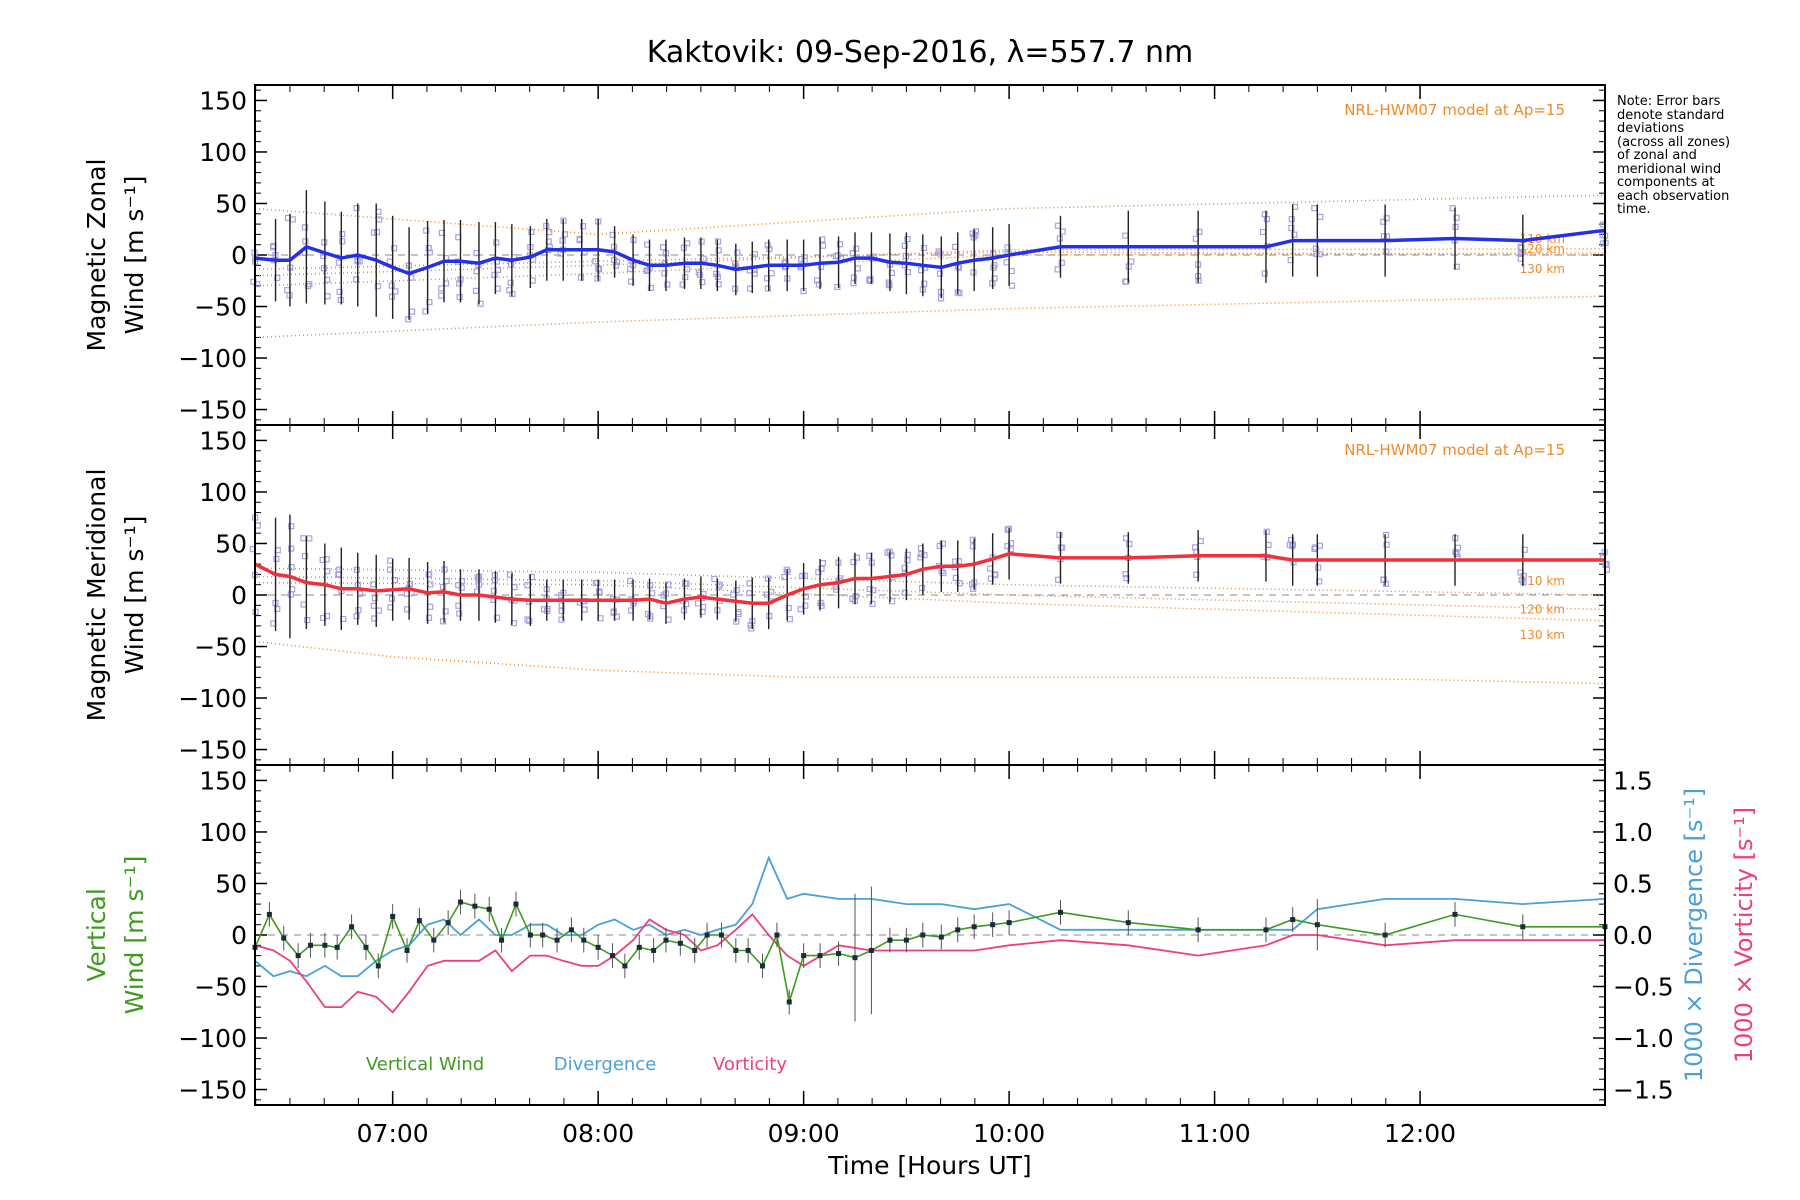 The width and height of the screenshot is (1800, 1200). I want to click on note-line: of zonal and, so click(1657, 155).